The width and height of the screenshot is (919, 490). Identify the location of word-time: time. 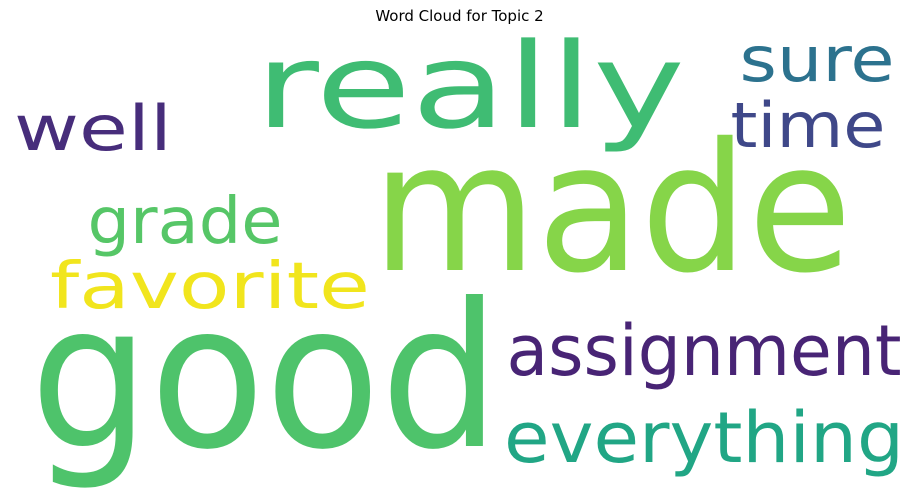
(808, 125).